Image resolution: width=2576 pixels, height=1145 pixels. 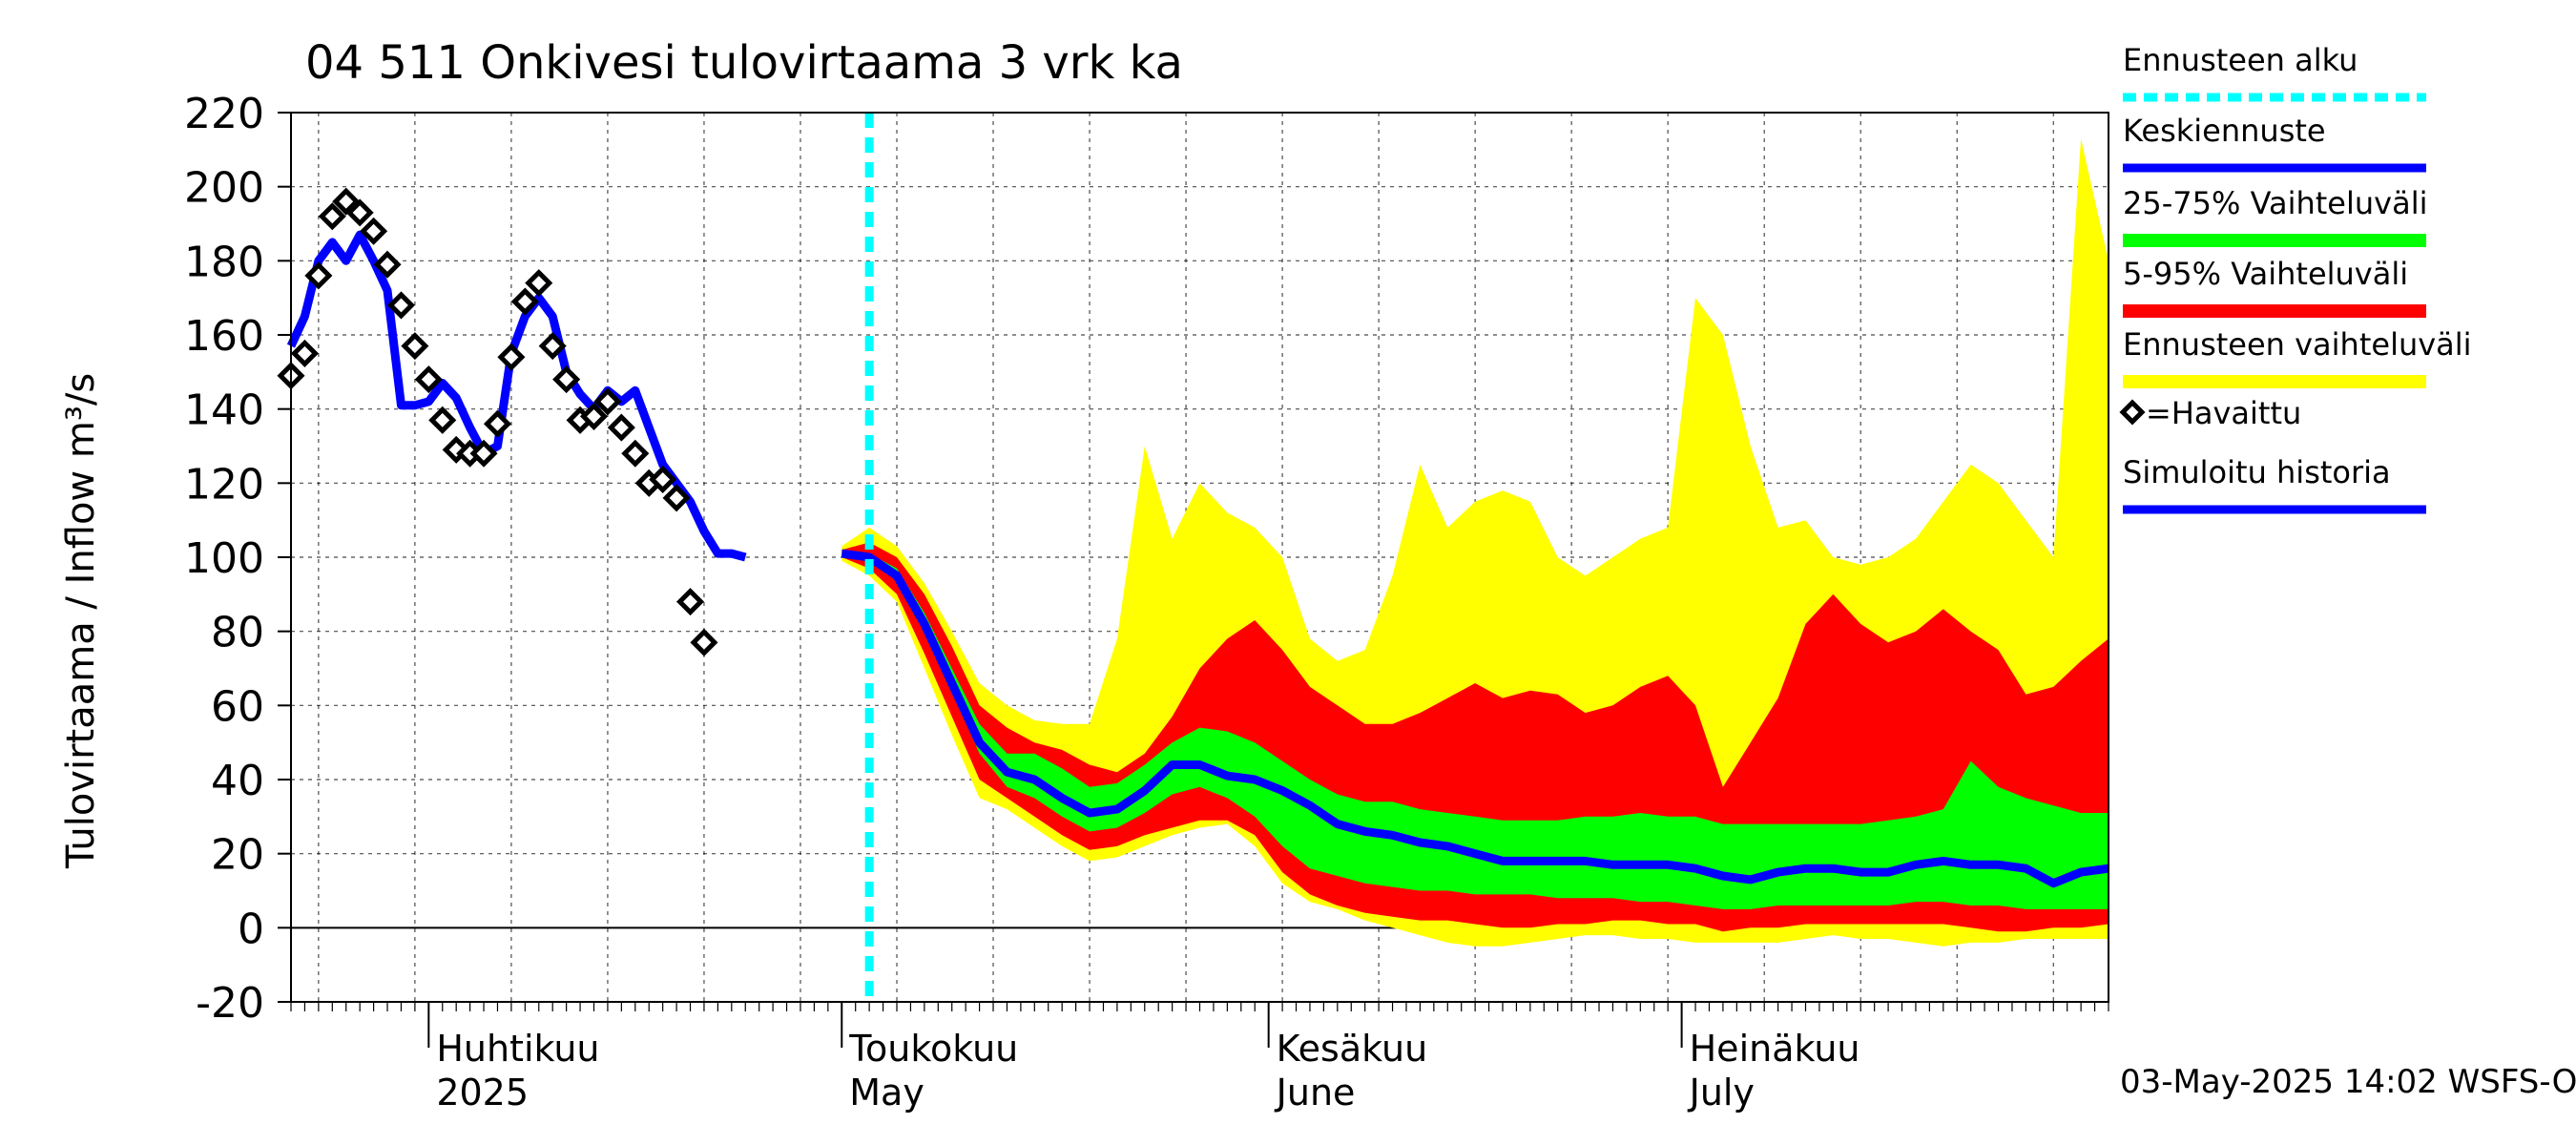 I want to click on y-tick-label: 20, so click(x=237, y=855).